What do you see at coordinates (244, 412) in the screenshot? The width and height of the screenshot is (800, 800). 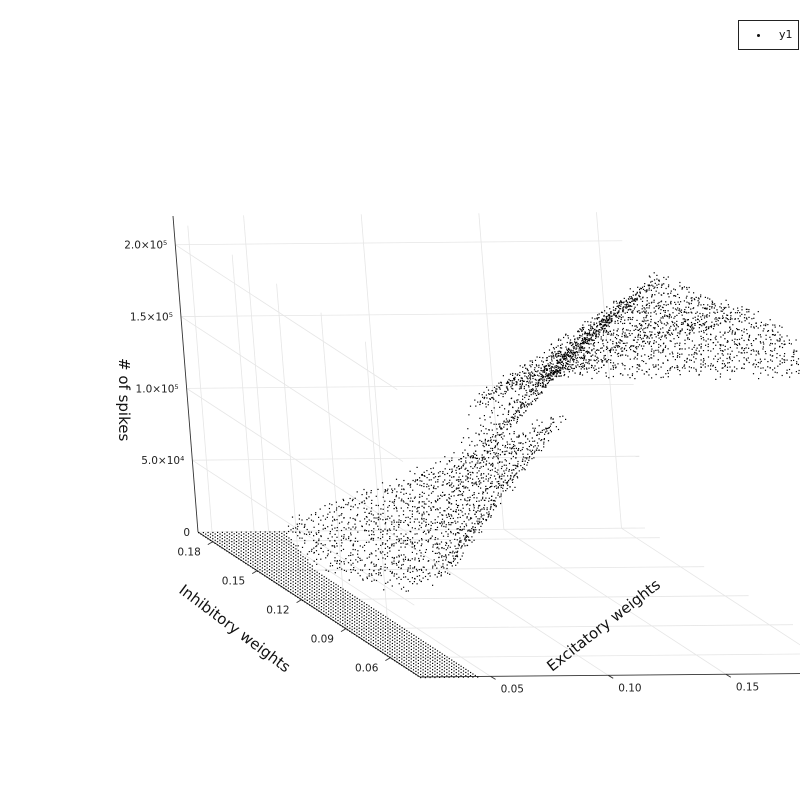 I see `grid-line` at bounding box center [244, 412].